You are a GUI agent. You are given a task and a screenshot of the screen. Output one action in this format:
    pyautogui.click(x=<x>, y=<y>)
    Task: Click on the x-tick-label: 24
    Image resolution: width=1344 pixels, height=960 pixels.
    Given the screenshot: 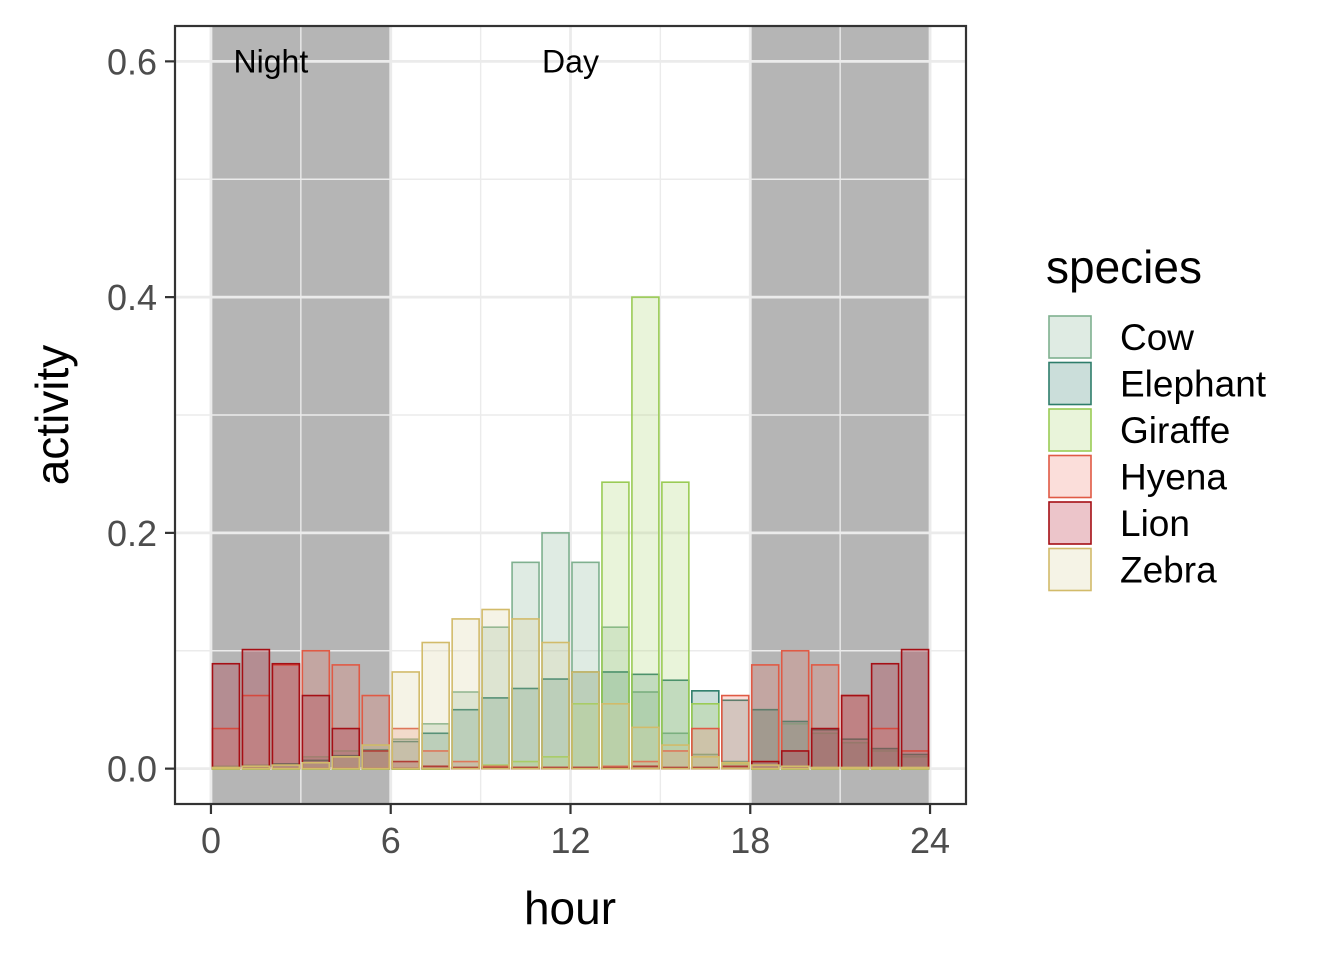 What is the action you would take?
    pyautogui.click(x=930, y=840)
    